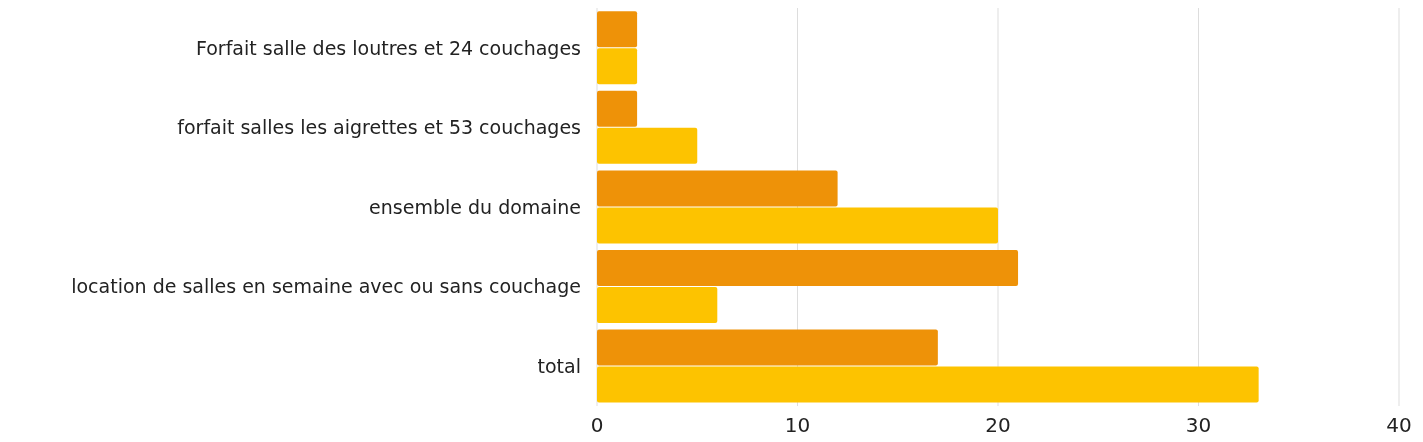 The image size is (1423, 442). I want to click on x-tick-label: 0, so click(597, 425).